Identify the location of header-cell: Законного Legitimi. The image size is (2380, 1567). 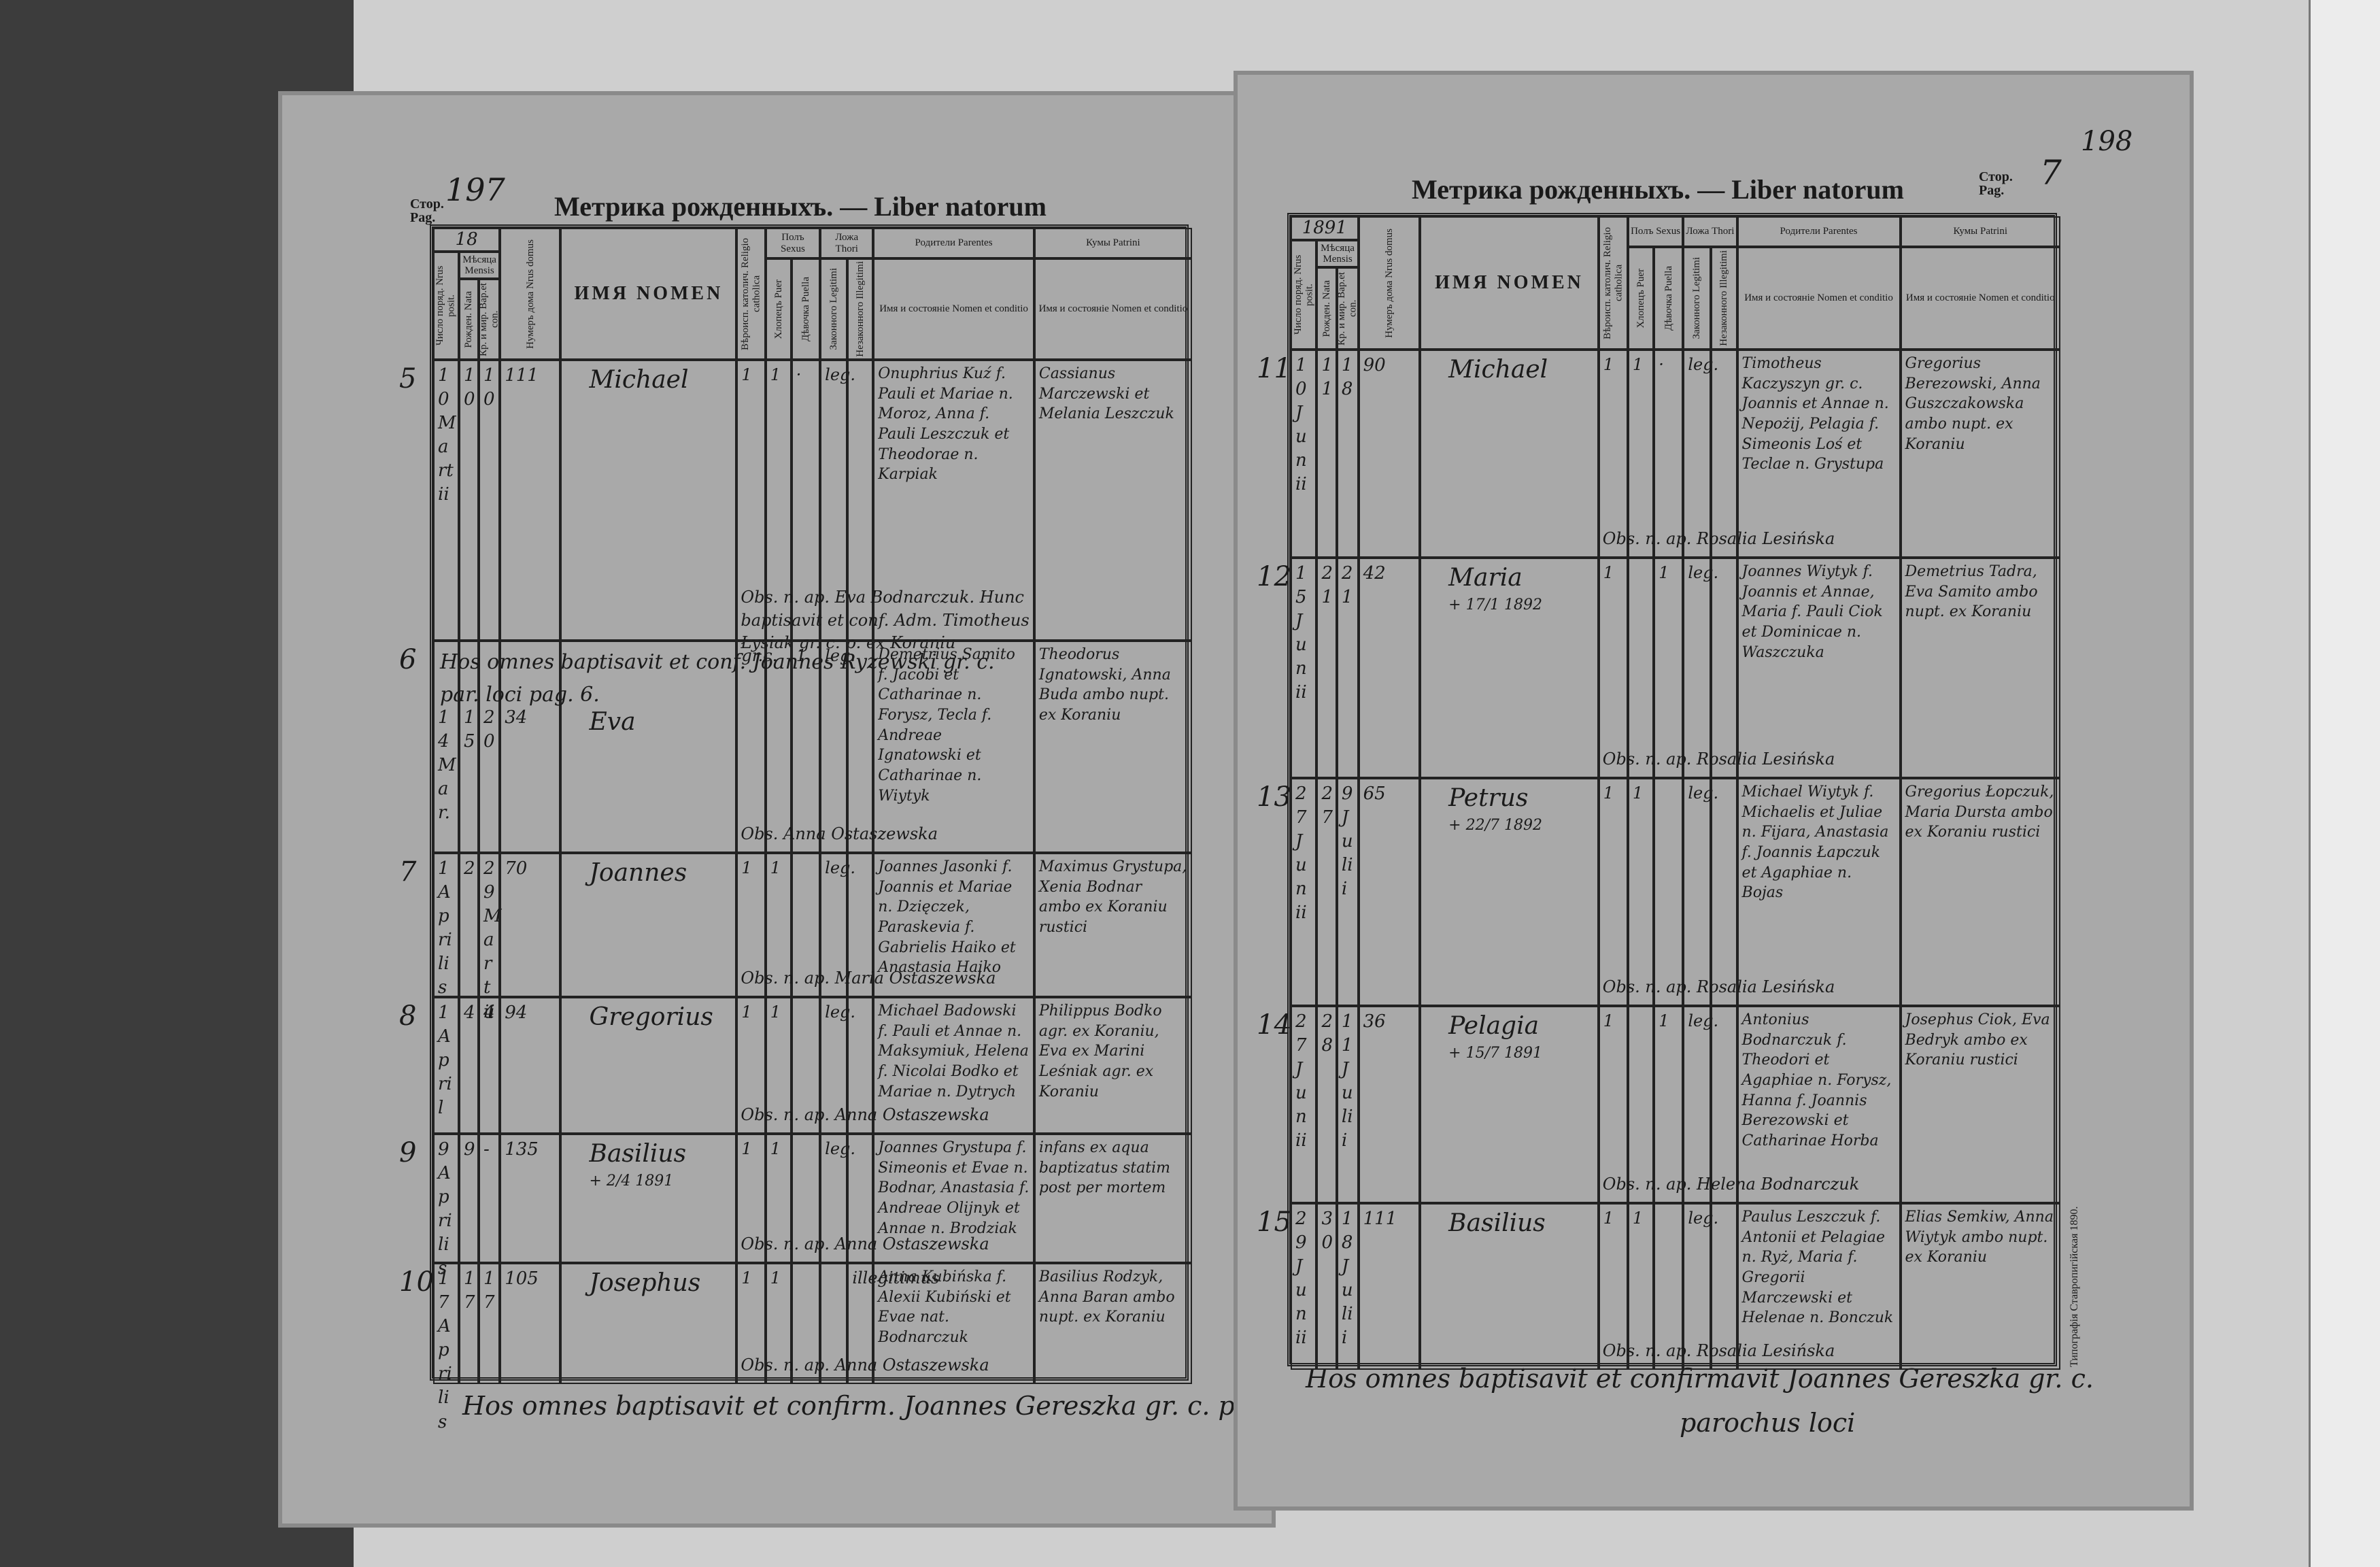
(834, 309).